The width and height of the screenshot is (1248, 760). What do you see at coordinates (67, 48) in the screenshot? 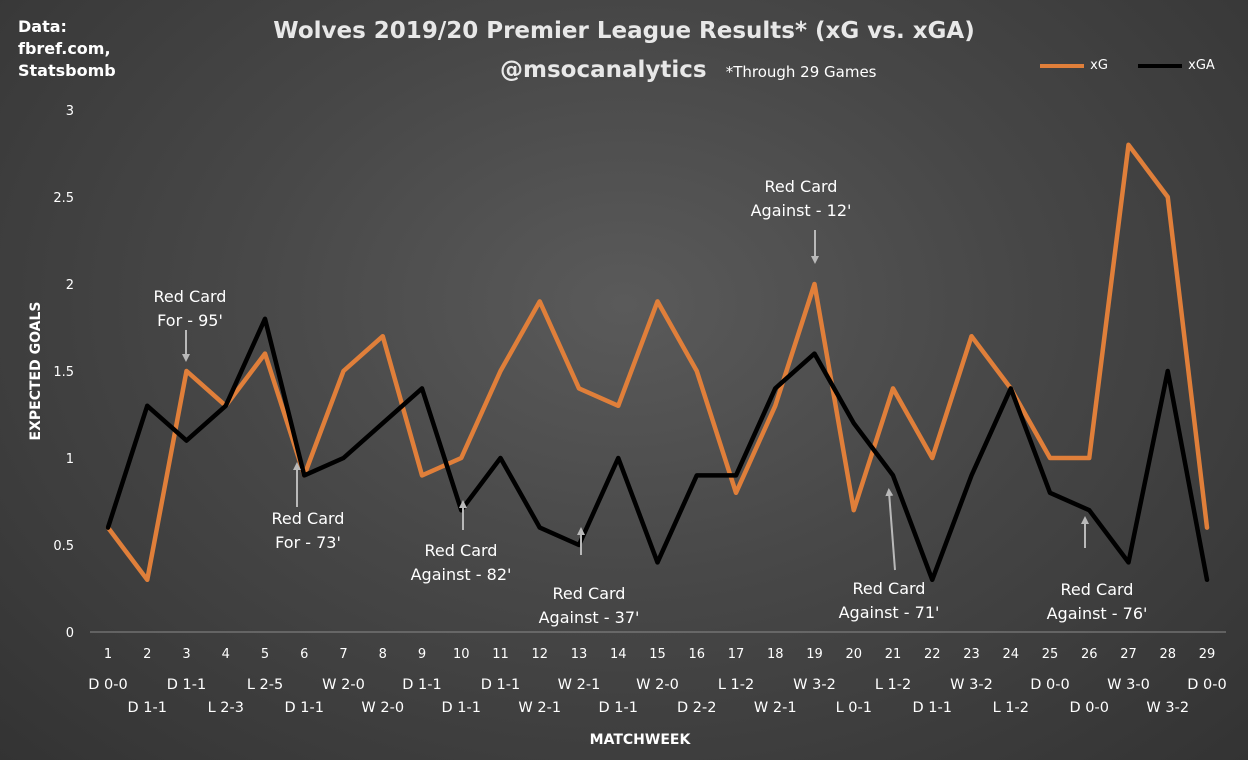
I see `source-note: Data: fbref.com, Statsbomb` at bounding box center [67, 48].